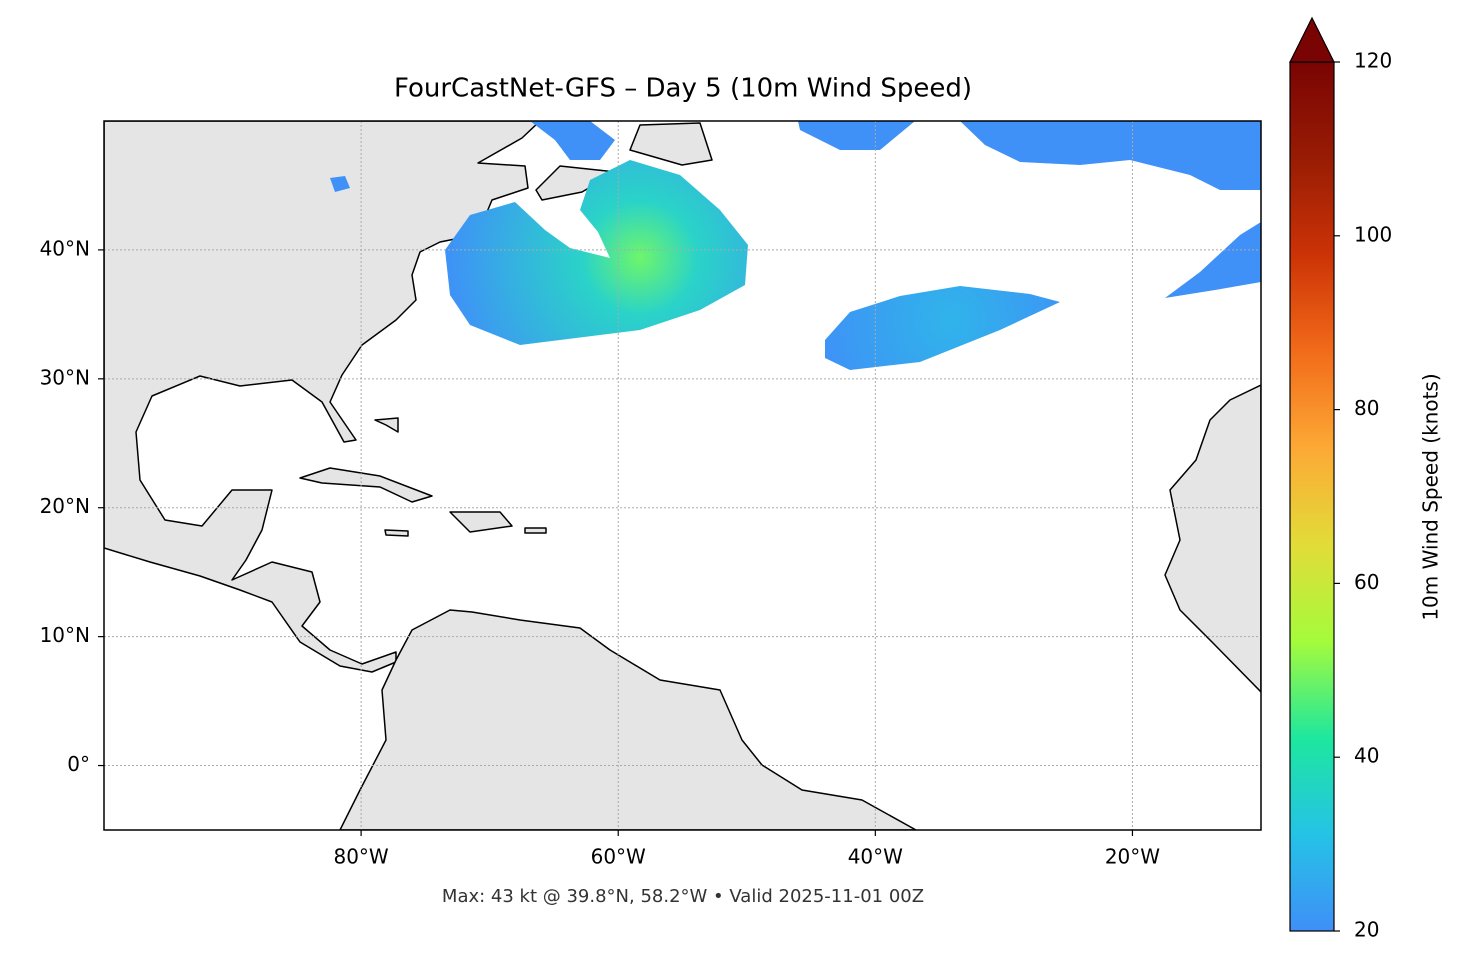  Describe the element at coordinates (1132, 857) in the screenshot. I see `x-tick-label: 20°W` at that location.